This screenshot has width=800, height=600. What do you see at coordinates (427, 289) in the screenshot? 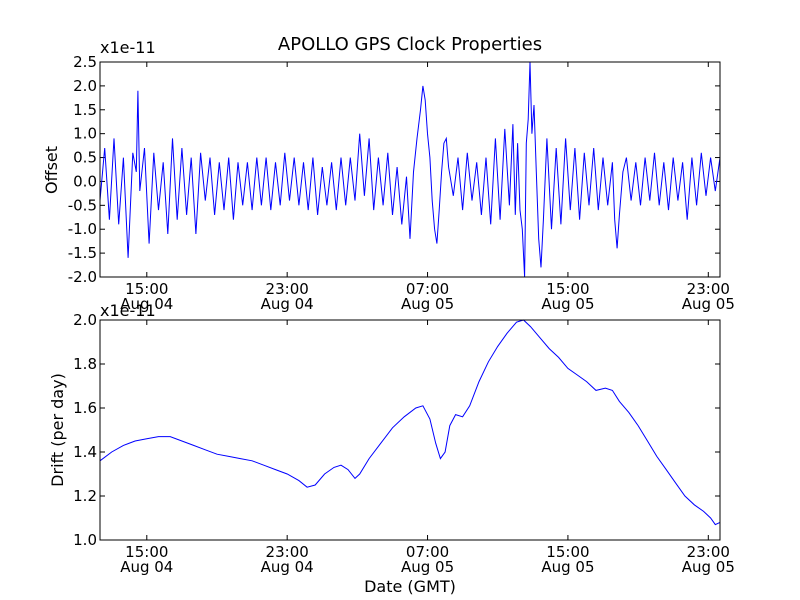
I see `offset-xtick-time: 07:00` at bounding box center [427, 289].